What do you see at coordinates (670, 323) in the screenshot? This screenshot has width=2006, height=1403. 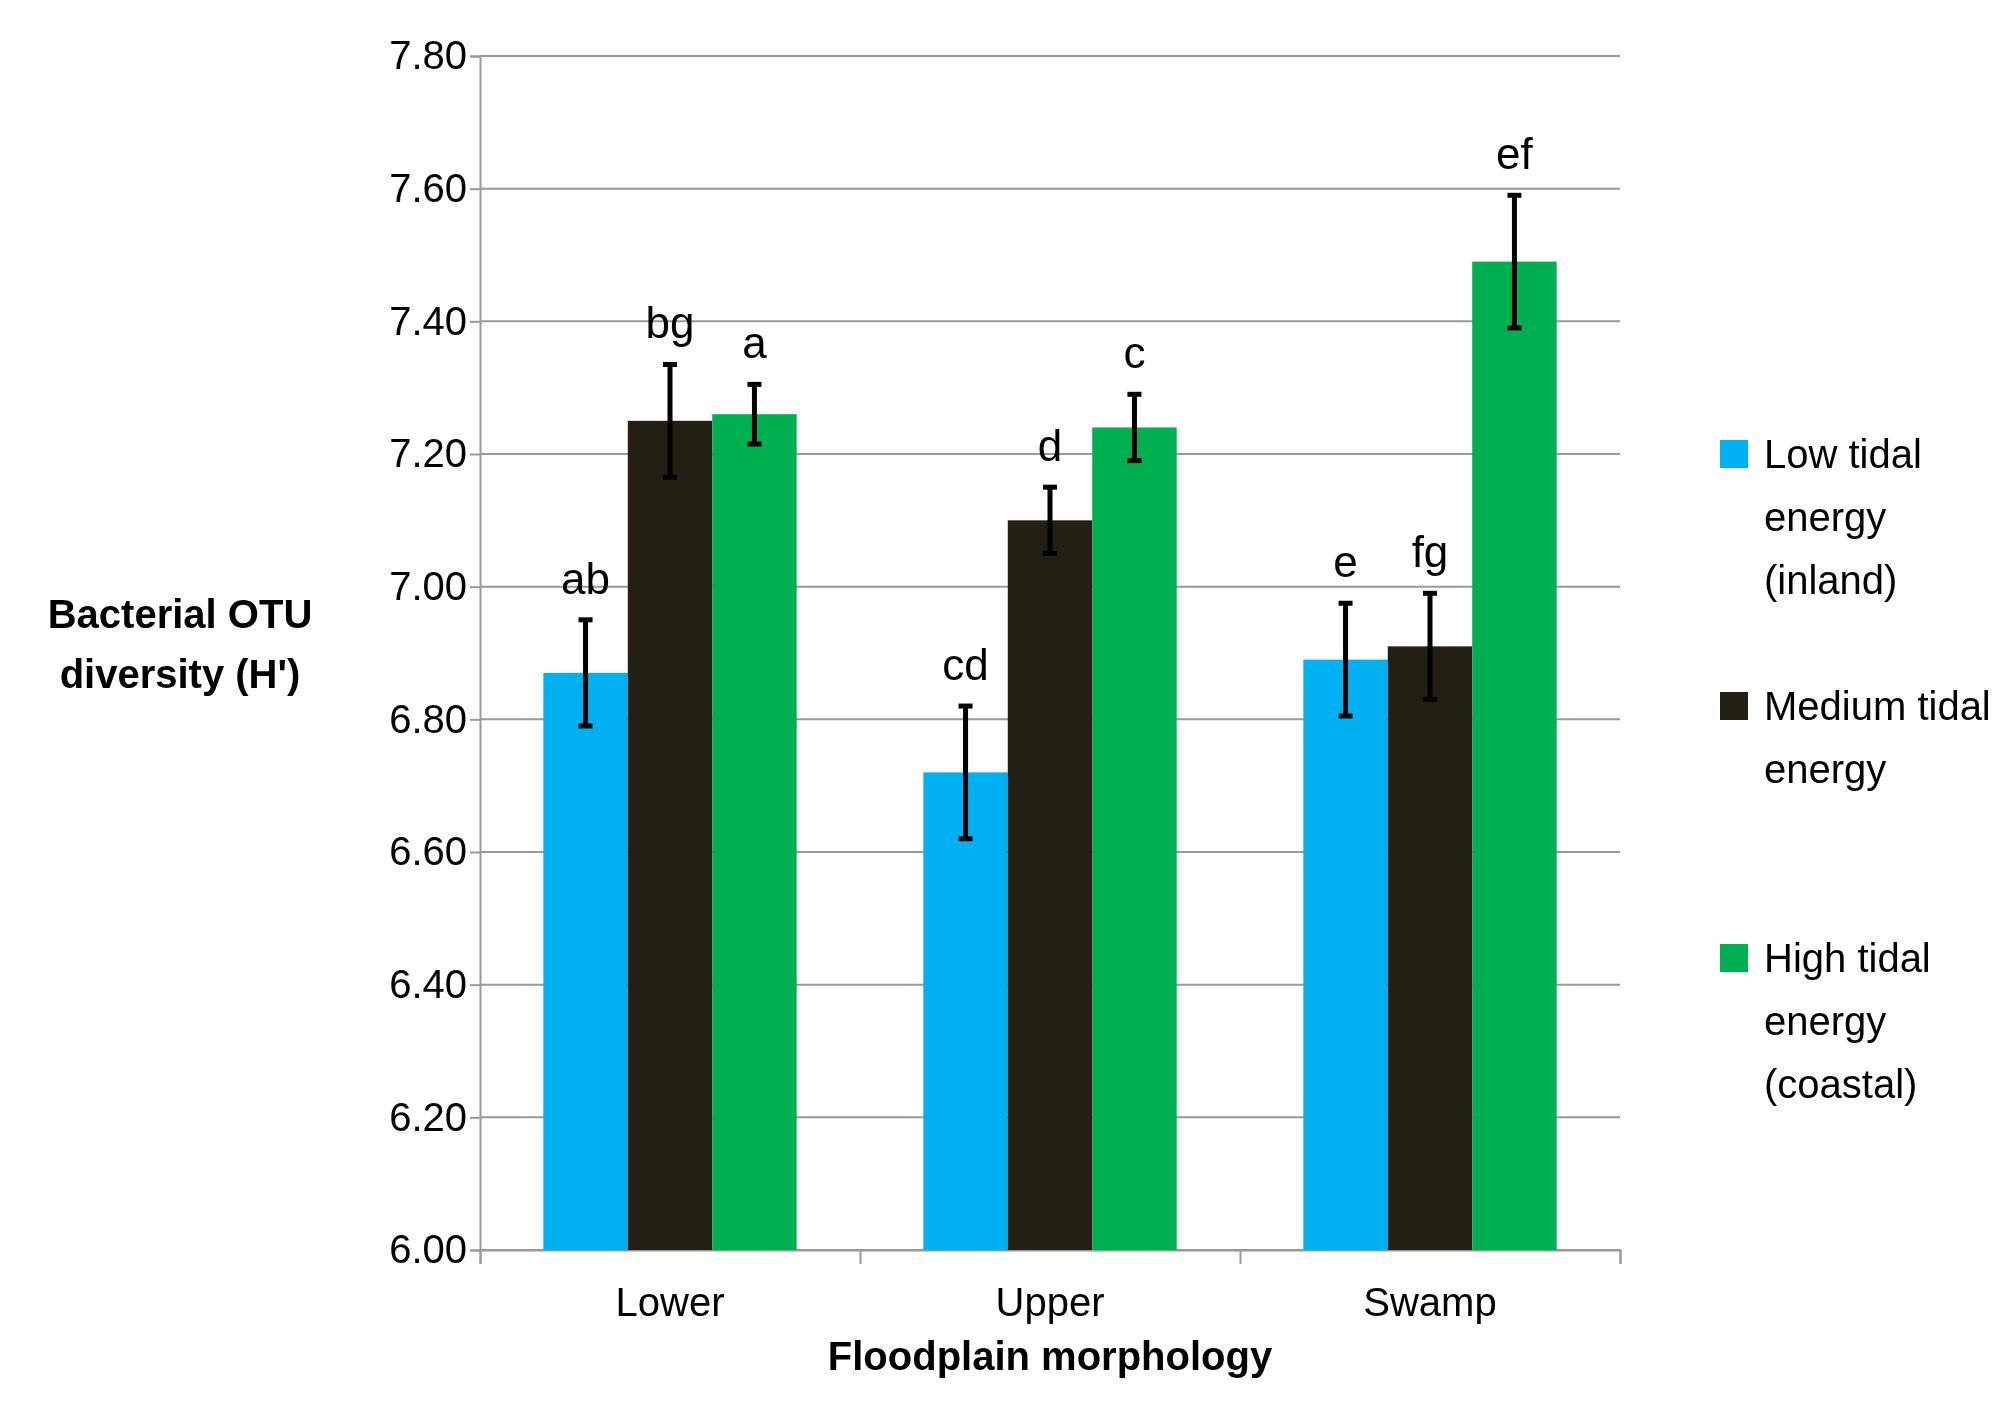 I see `annotation: bg` at bounding box center [670, 323].